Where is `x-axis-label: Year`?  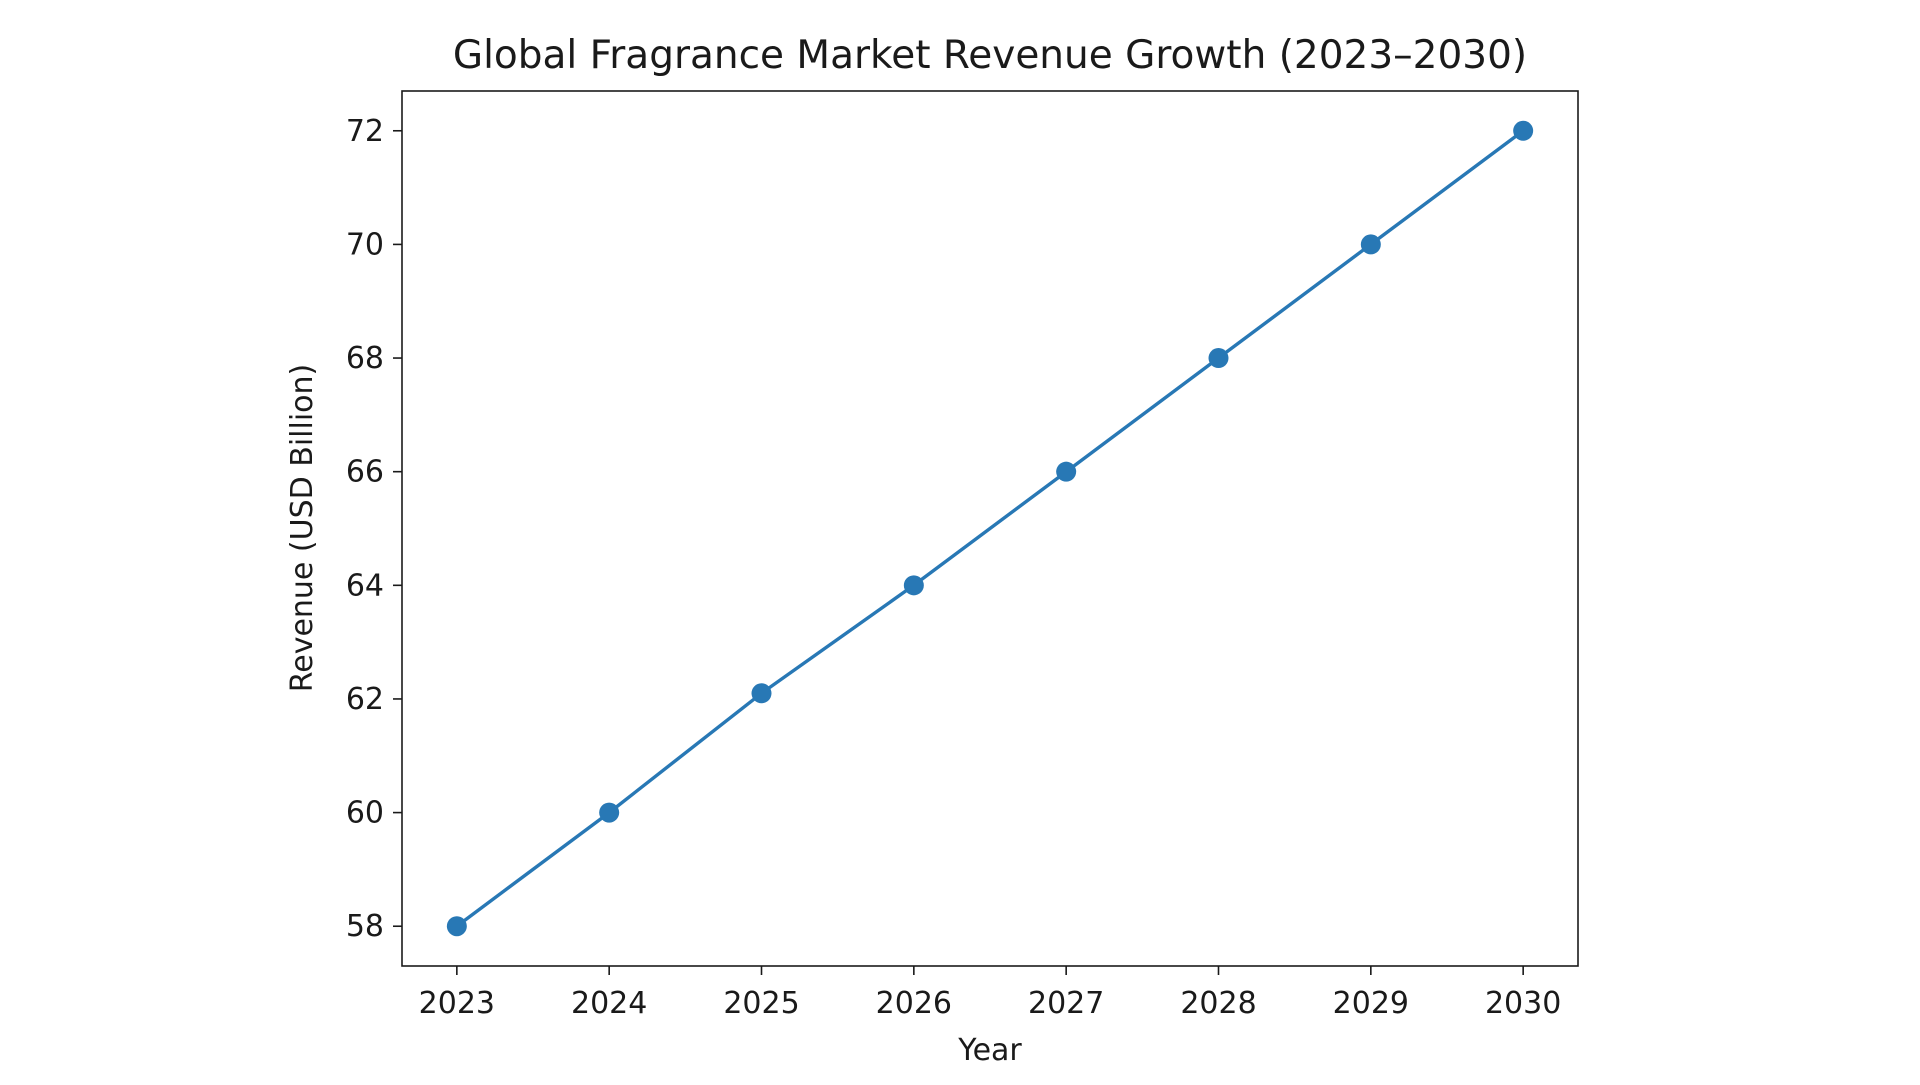 x-axis-label: Year is located at coordinates (989, 1050).